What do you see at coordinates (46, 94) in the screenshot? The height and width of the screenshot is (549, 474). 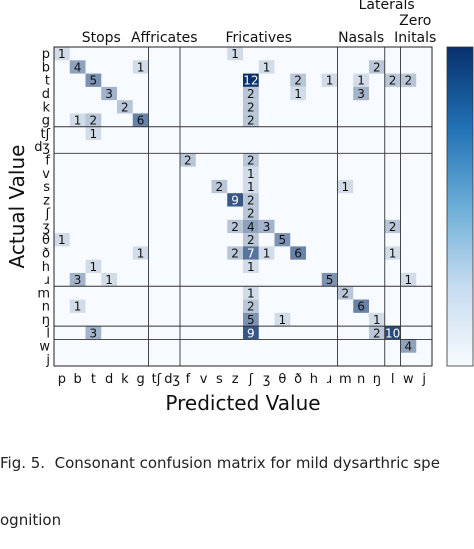 I see `y-tick-label: d` at bounding box center [46, 94].